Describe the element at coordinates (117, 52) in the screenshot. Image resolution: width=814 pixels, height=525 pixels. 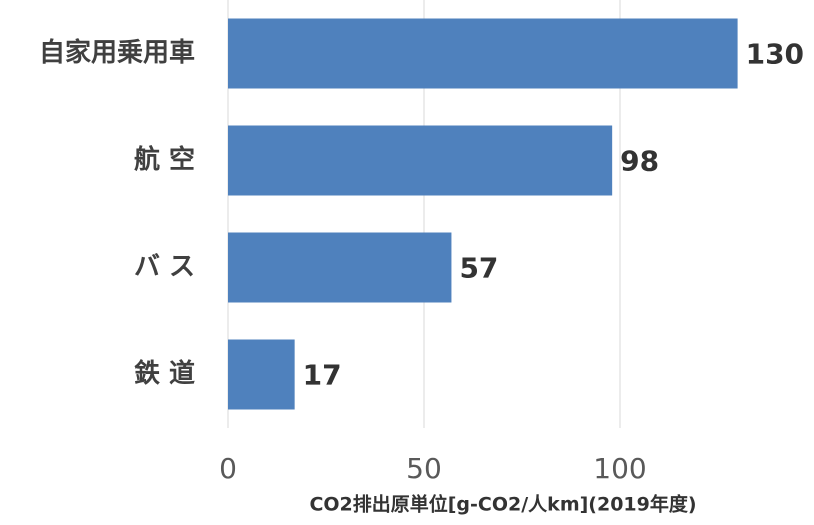
I see `y-tick-label: 自家用乗用車` at that location.